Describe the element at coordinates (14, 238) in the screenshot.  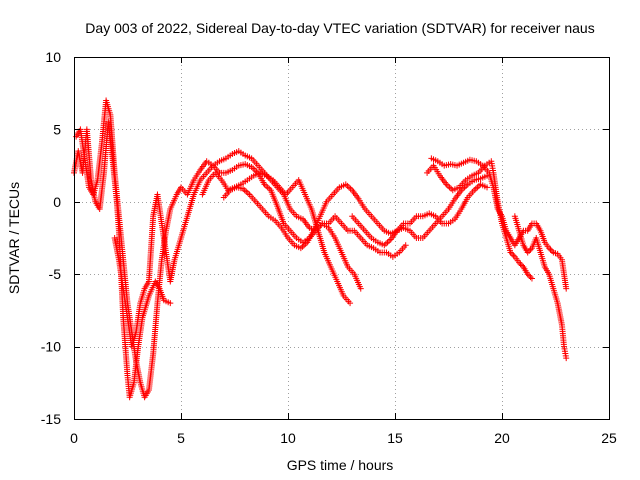
I see `y-axis-label: SDTVAR / TECUs` at that location.